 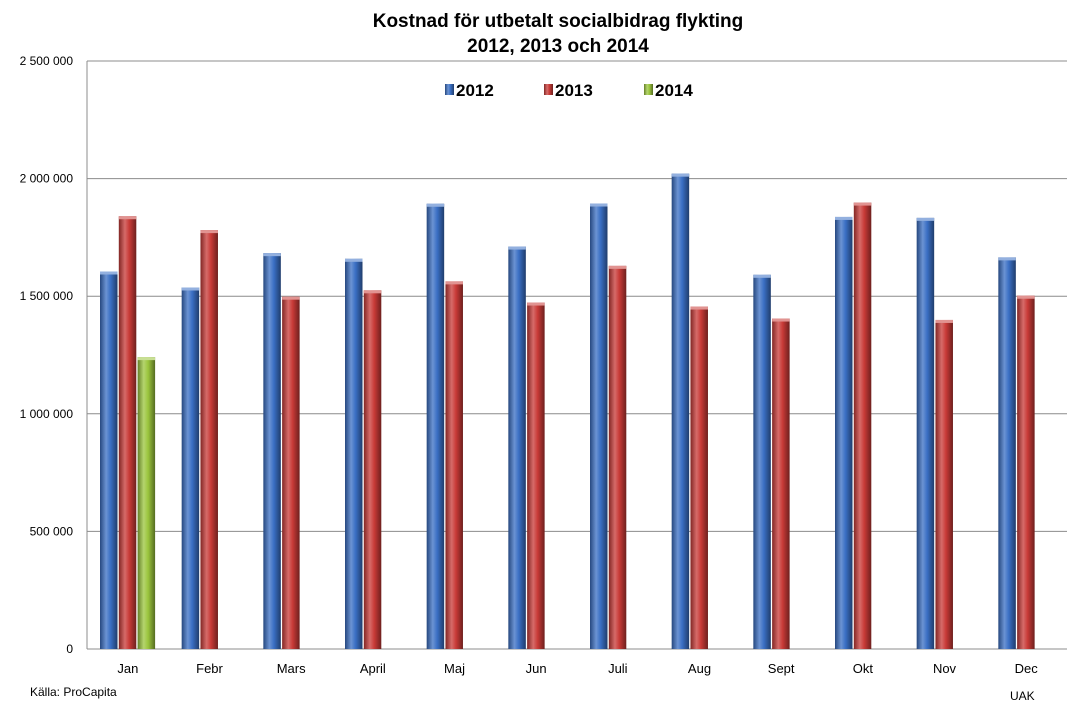 I want to click on y-tick-label: 500 000, so click(x=52, y=531).